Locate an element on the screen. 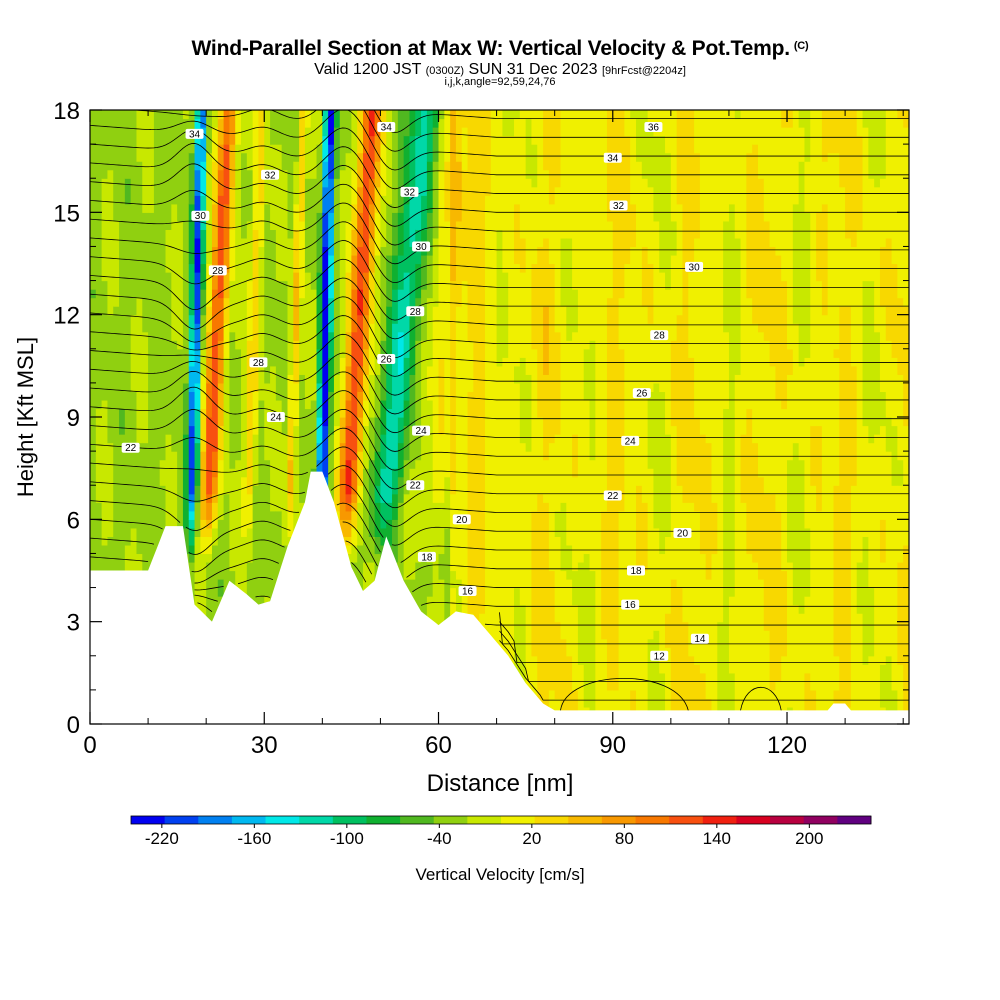 Image resolution: width=1000 pixels, height=1000 pixels. colorbar-tick-label: -160 is located at coordinates (254, 838).